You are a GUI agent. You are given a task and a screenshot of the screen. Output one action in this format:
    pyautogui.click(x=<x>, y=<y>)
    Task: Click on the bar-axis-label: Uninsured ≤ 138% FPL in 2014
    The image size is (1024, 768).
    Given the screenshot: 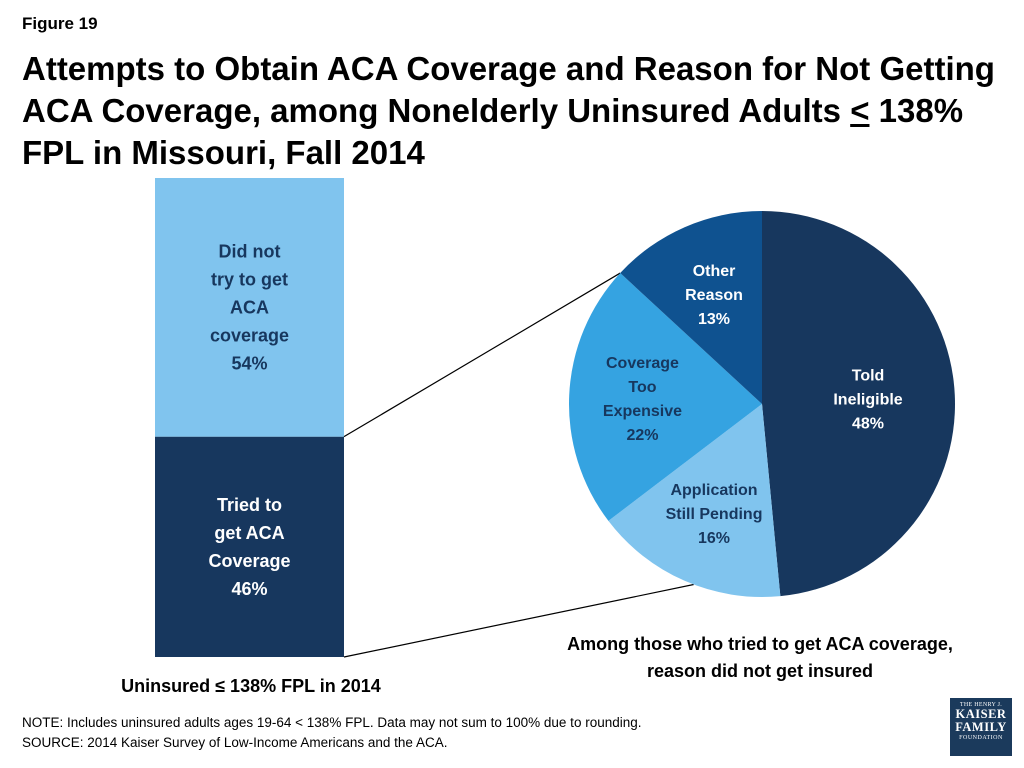 What is the action you would take?
    pyautogui.click(x=251, y=686)
    